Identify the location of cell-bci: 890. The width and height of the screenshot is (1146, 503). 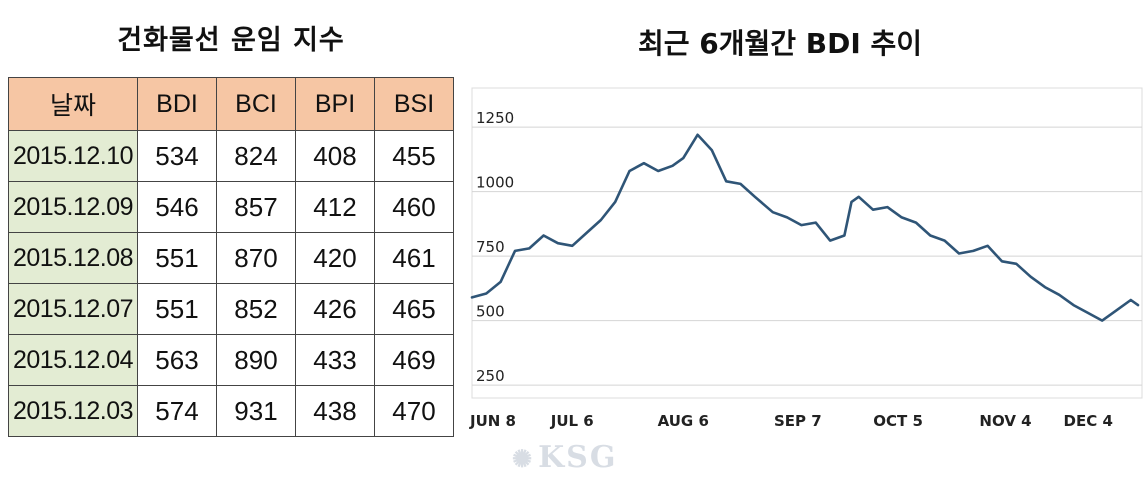
(256, 360).